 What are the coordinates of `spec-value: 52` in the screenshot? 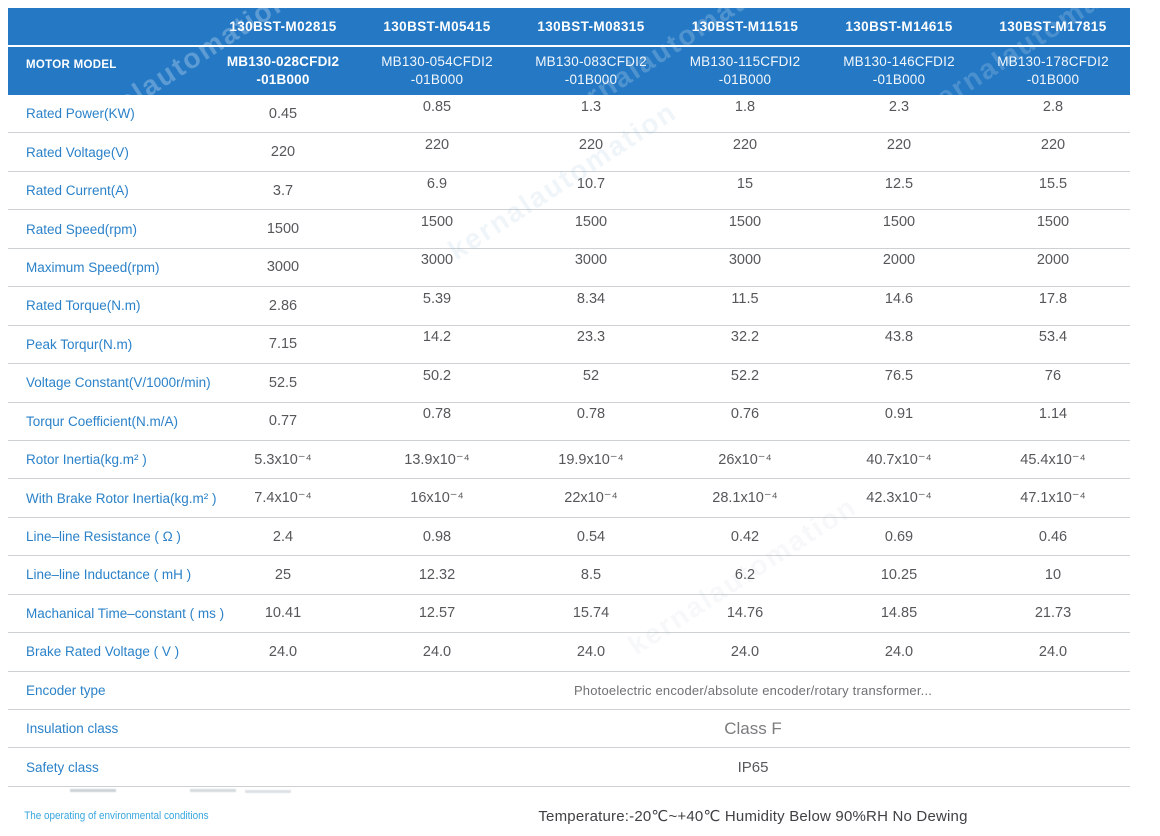 It's located at (591, 375).